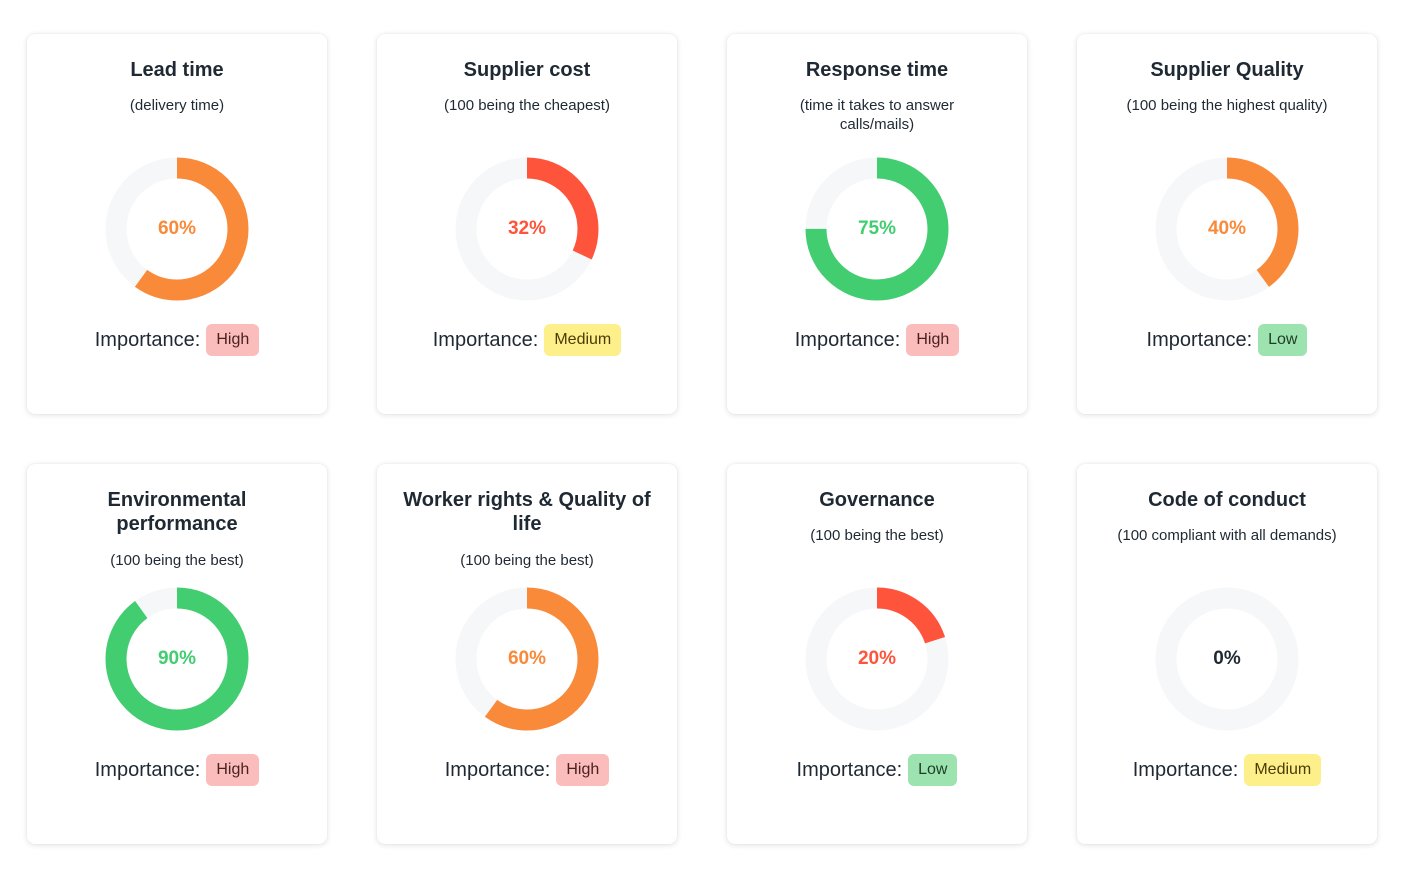 The image size is (1404, 878). What do you see at coordinates (877, 70) in the screenshot?
I see `card-title: Response time` at bounding box center [877, 70].